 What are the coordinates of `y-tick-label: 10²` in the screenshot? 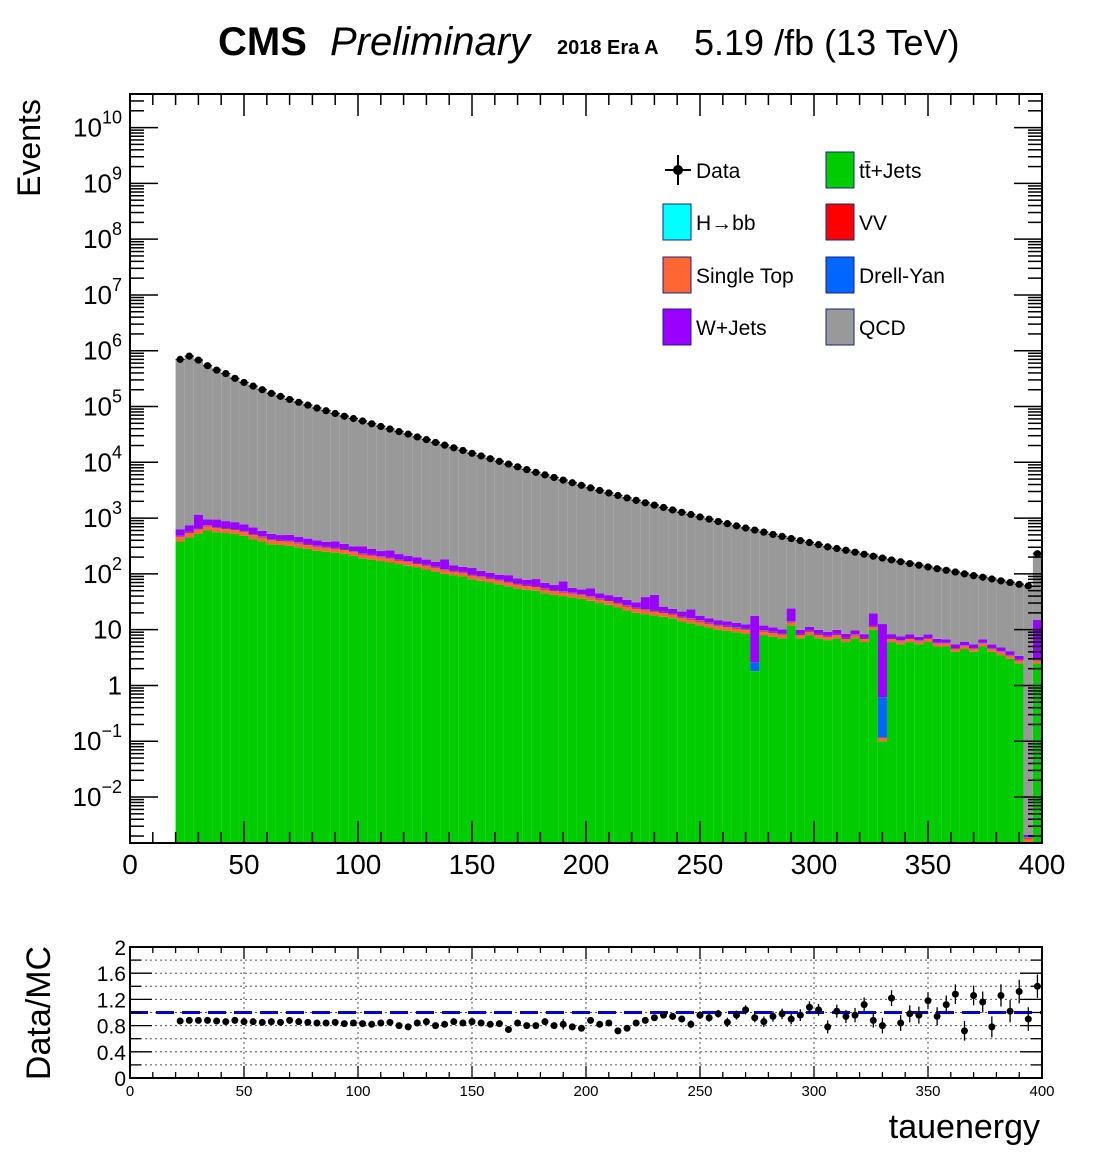 It's located at (102, 571).